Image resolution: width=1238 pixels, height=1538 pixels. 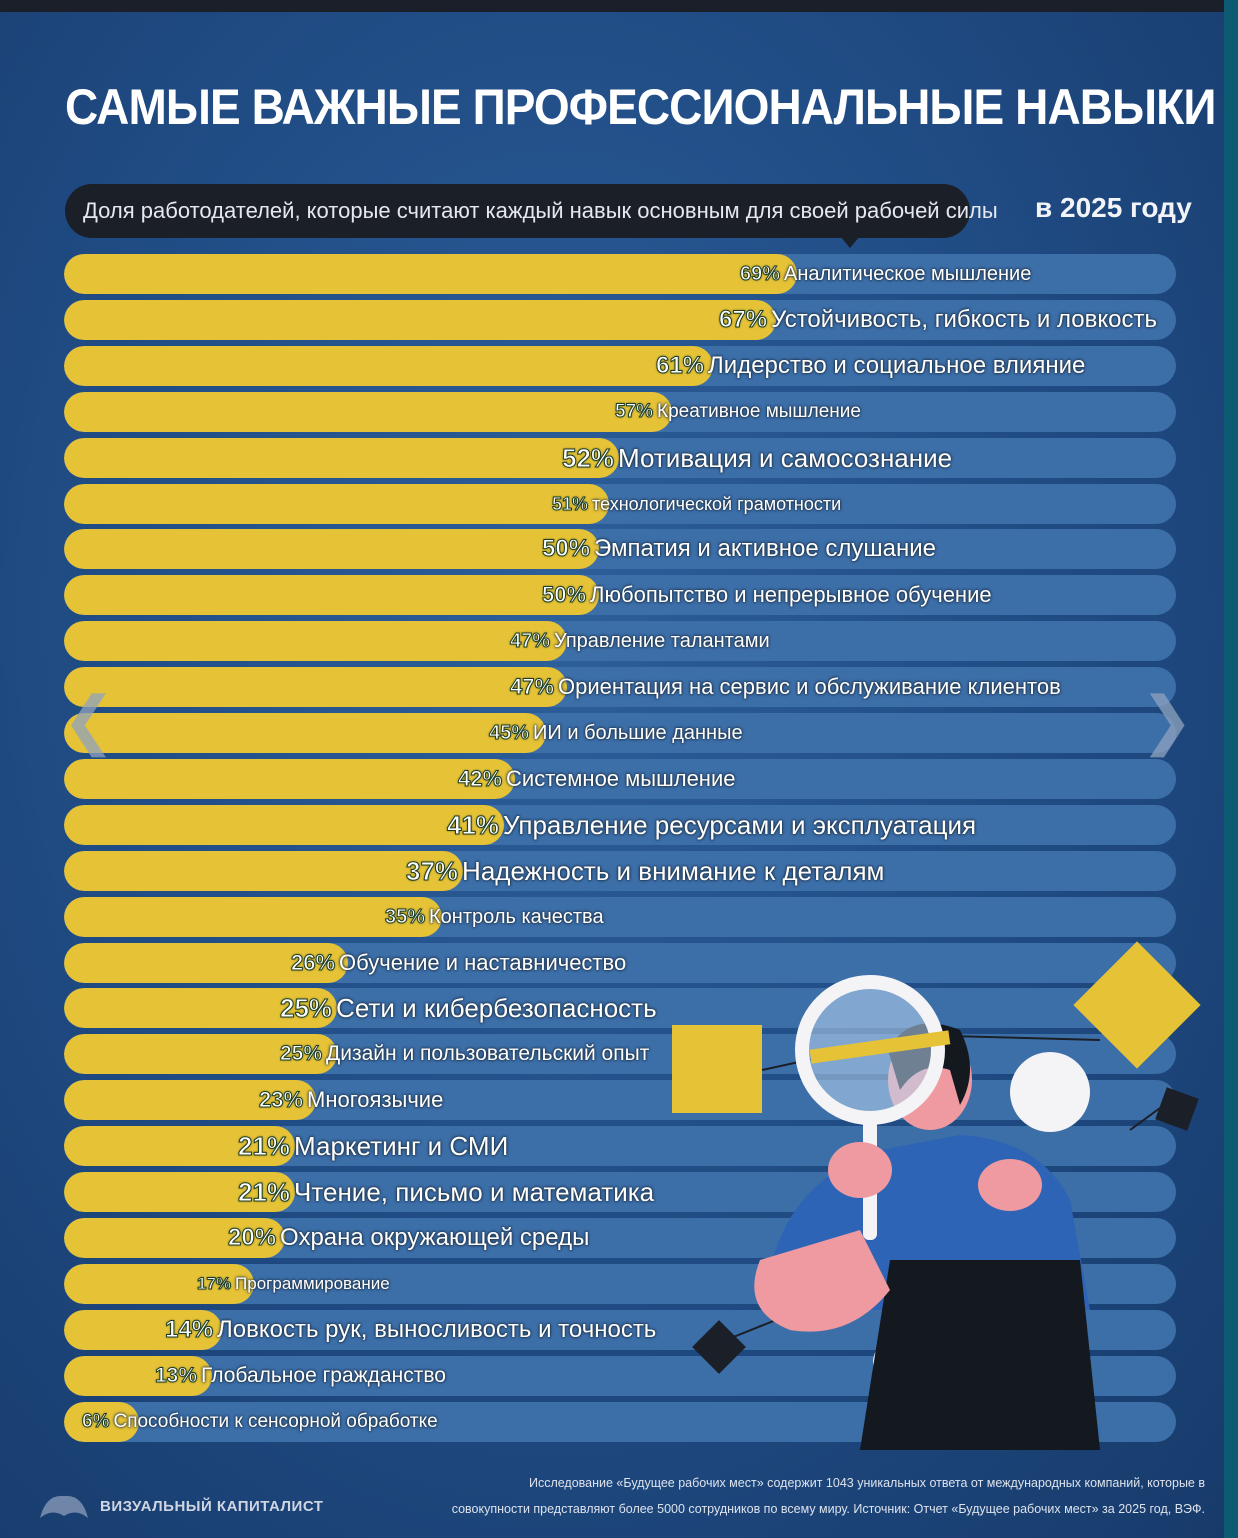 I want to click on bar-label: 37% Надежность и внимание к деталям, so click(x=645, y=871).